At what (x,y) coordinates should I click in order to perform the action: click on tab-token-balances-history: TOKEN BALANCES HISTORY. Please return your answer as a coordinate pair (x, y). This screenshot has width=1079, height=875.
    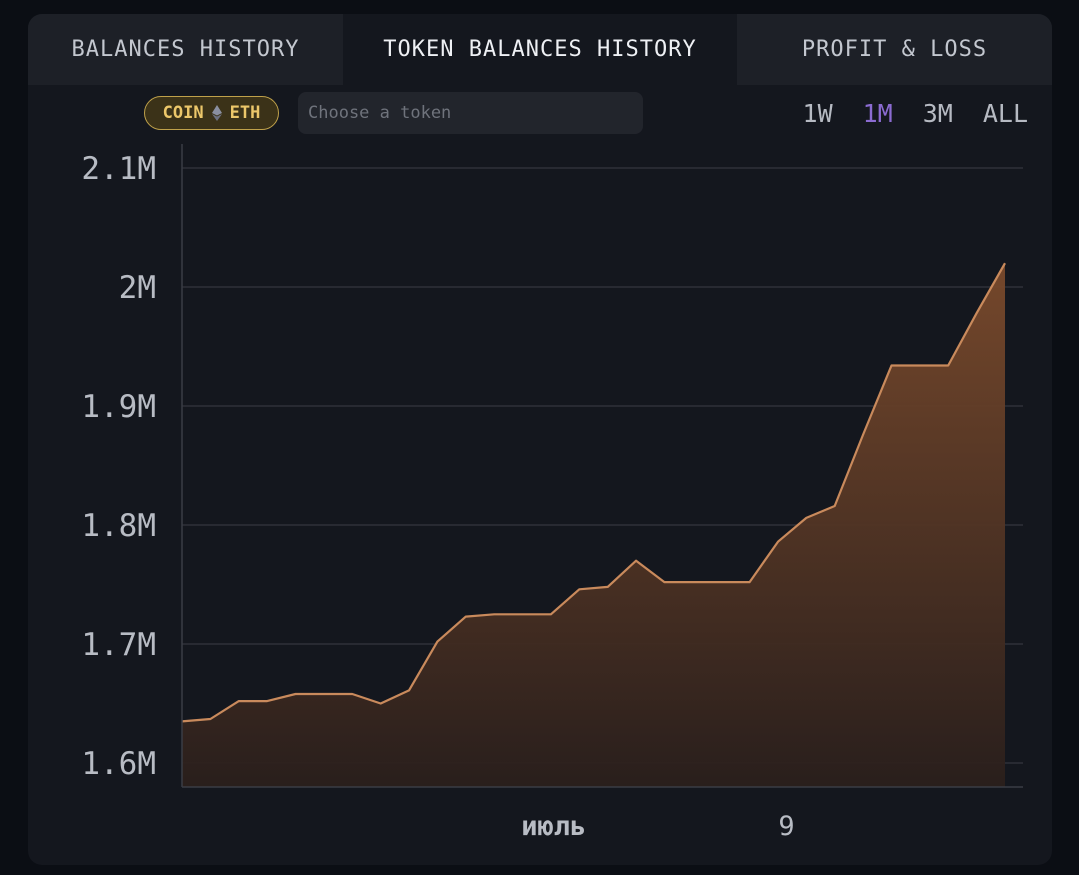
    Looking at the image, I should click on (540, 49).